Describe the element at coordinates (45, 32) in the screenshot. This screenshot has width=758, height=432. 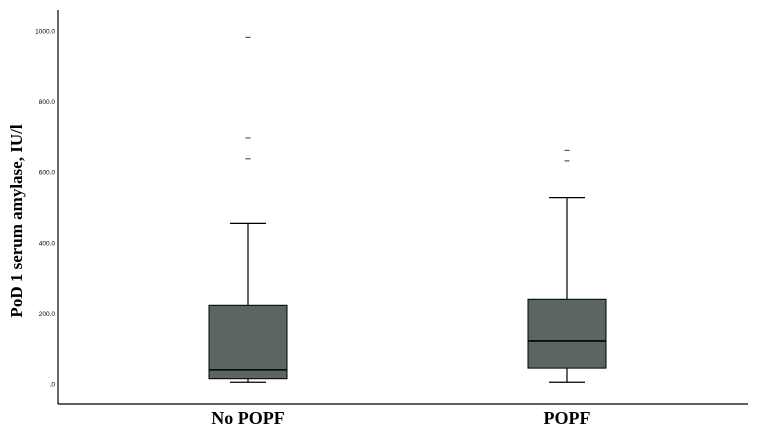
I see `y-tick-label: 1000.0` at that location.